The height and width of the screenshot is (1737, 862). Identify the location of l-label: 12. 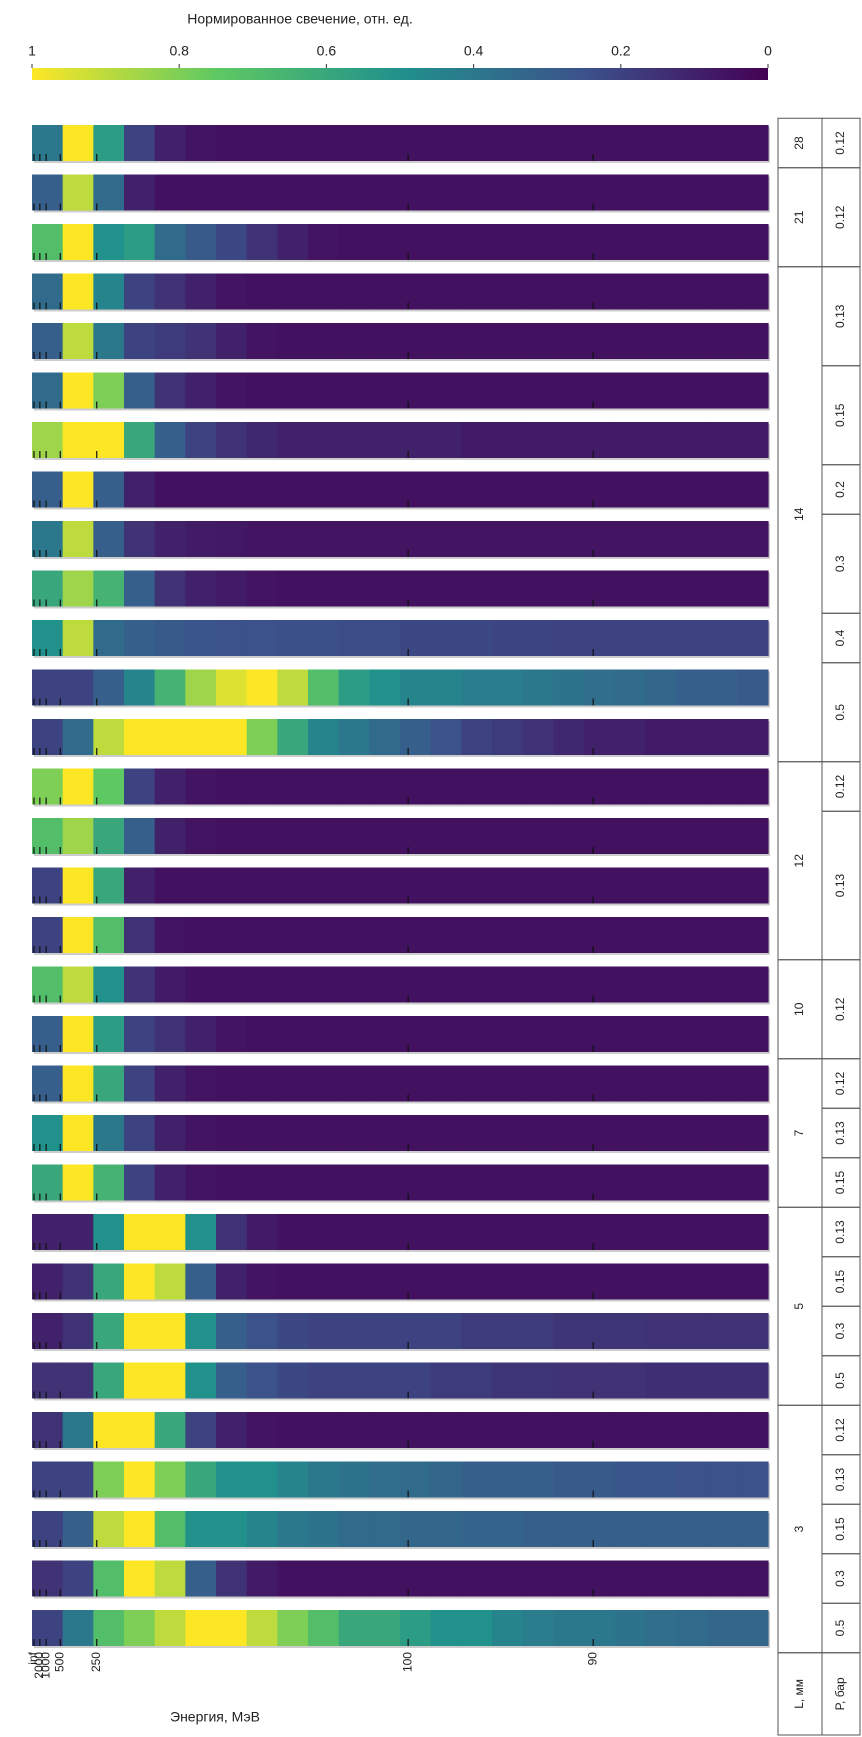
(799, 861).